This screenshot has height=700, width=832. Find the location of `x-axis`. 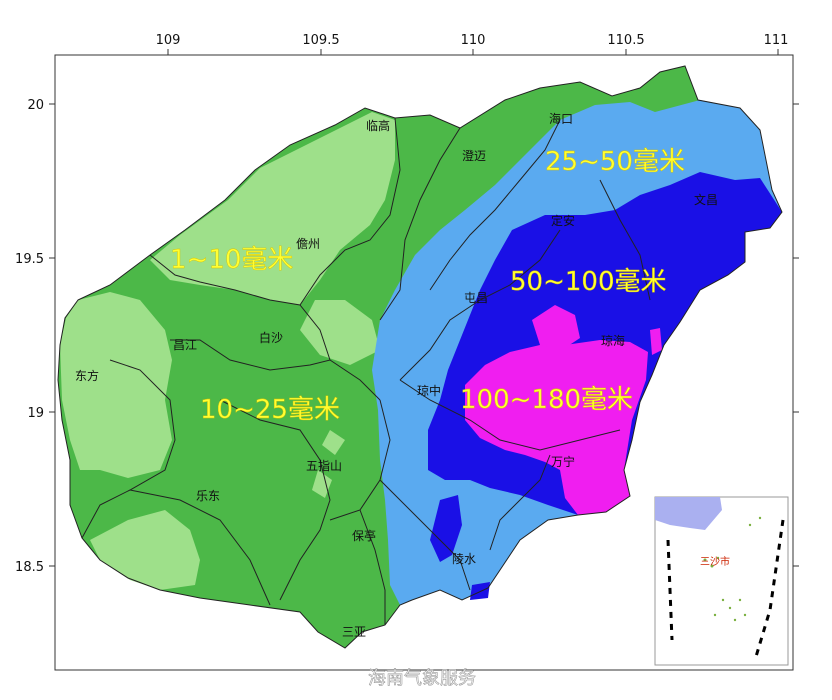

x-axis is located at coordinates (473, 52).